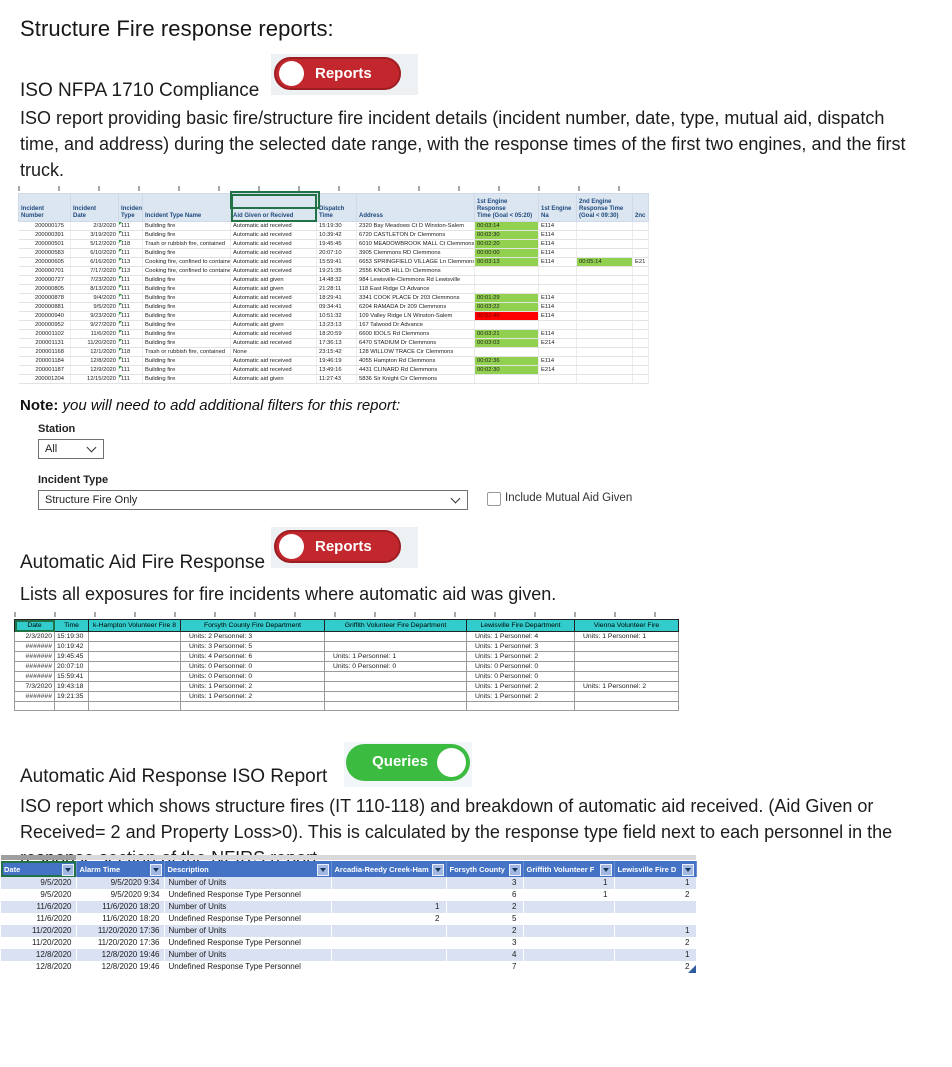 This screenshot has width=952, height=1067. I want to click on cell: 6/16/2020, so click(94, 262).